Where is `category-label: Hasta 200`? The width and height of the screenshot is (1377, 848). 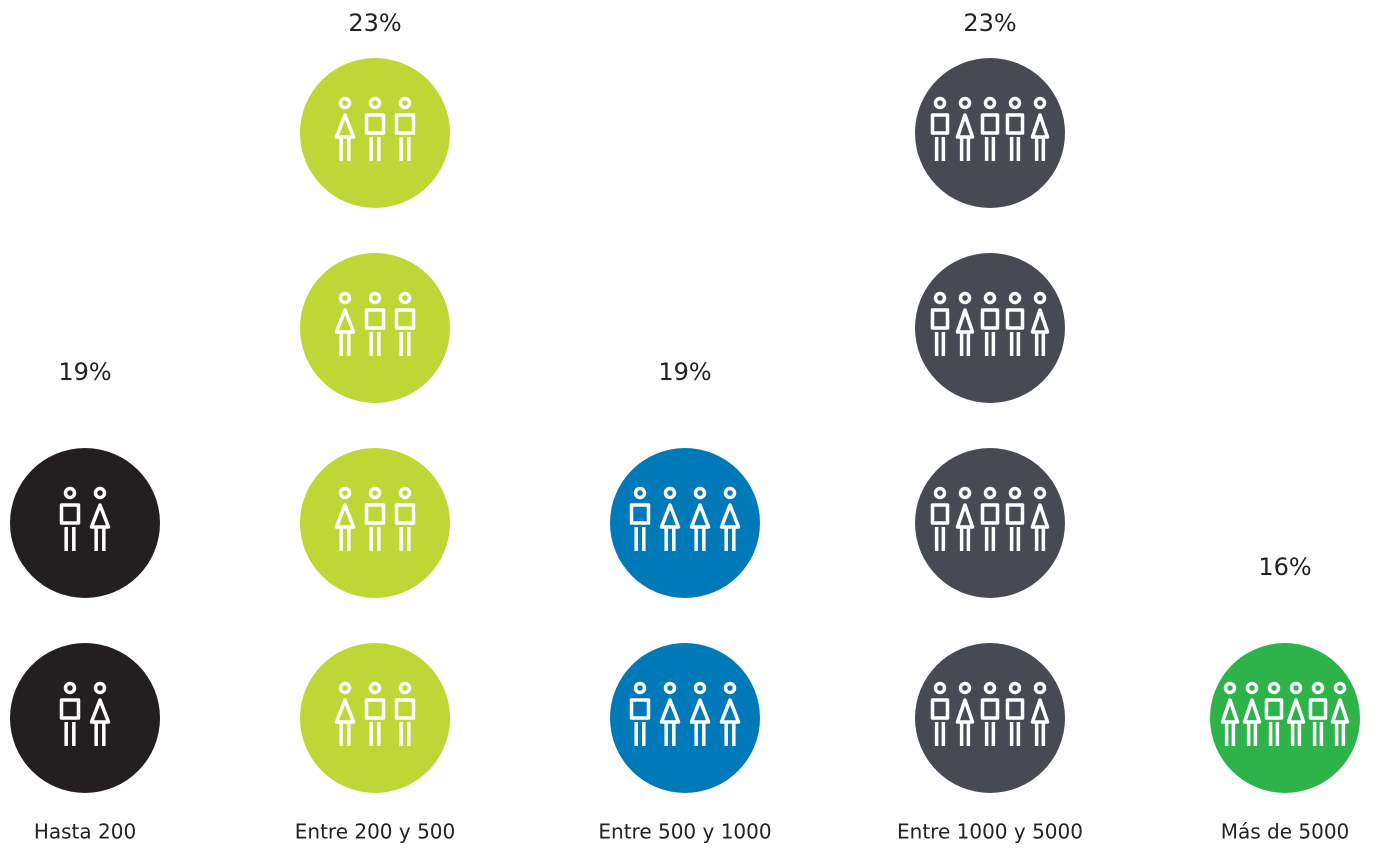
category-label: Hasta 200 is located at coordinates (85, 832).